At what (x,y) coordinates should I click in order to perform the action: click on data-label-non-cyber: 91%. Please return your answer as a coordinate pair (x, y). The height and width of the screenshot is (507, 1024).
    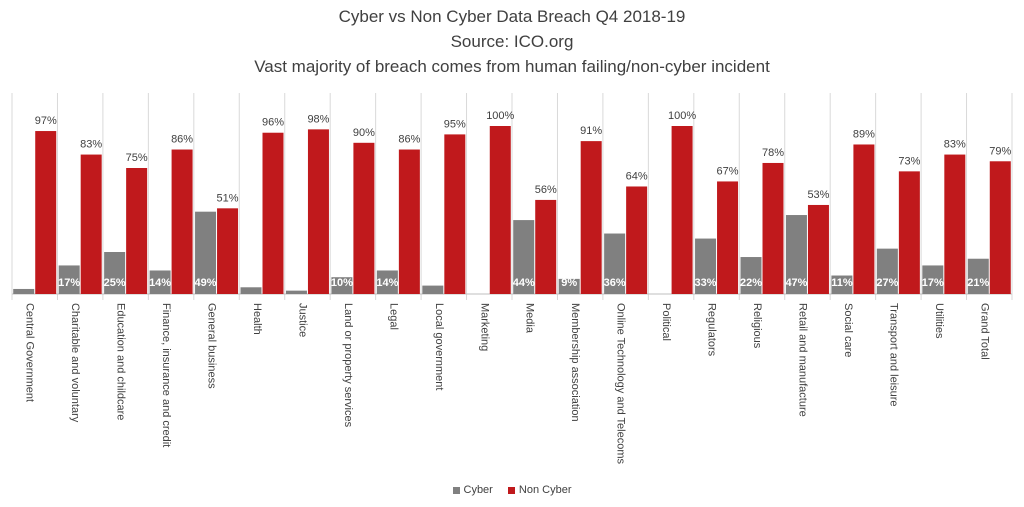
    Looking at the image, I should click on (591, 131).